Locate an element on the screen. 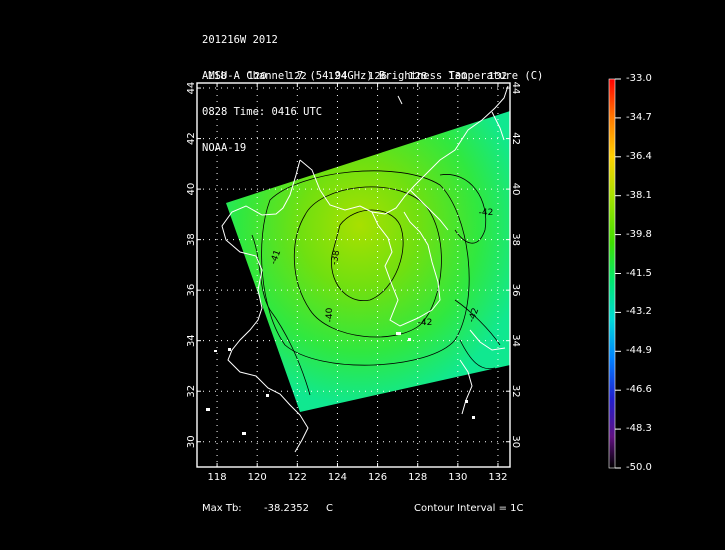  contour-interval: Contour Interval = 1C is located at coordinates (469, 508).